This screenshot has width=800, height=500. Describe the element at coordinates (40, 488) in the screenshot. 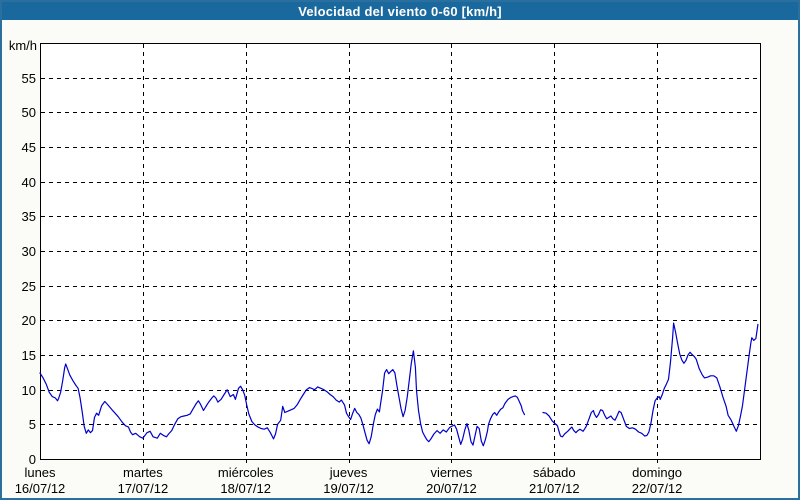

I see `x-date-label: 16/07/12` at that location.